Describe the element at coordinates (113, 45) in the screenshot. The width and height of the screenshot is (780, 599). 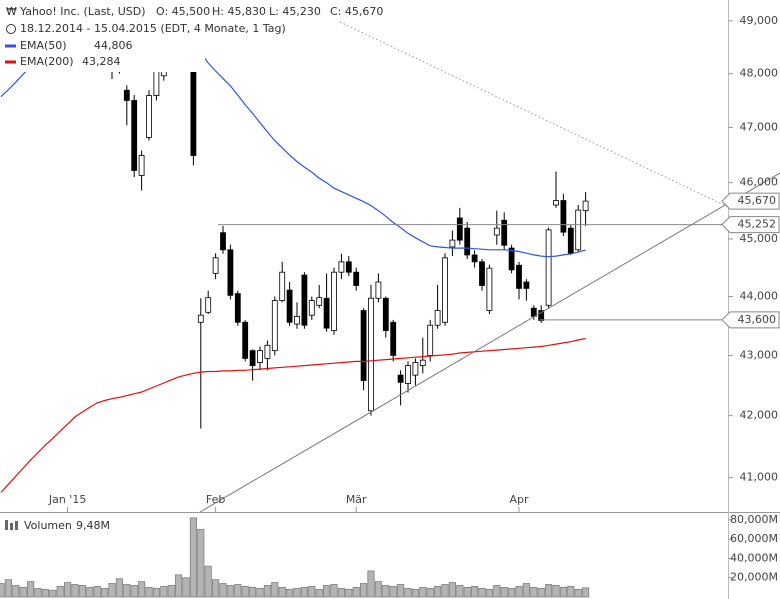
I see `legend-value: 44,806` at that location.